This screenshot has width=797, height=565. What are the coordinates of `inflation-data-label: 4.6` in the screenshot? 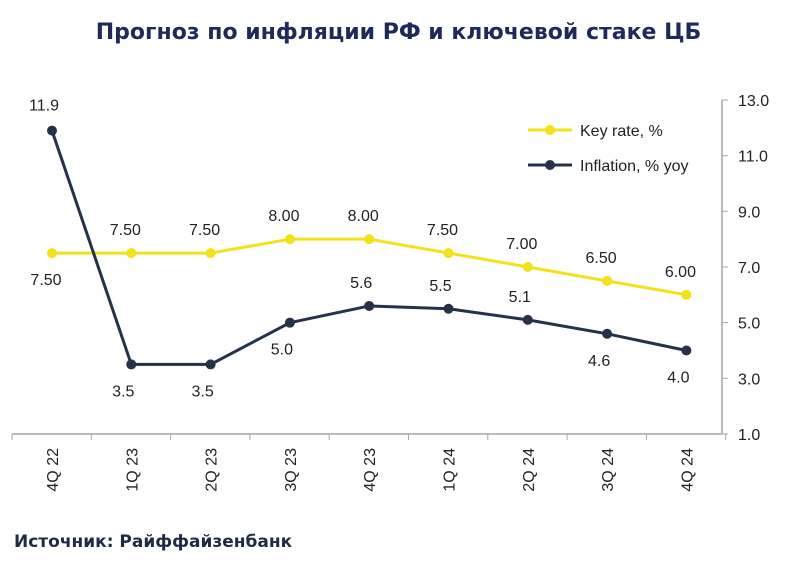 It's located at (599, 361).